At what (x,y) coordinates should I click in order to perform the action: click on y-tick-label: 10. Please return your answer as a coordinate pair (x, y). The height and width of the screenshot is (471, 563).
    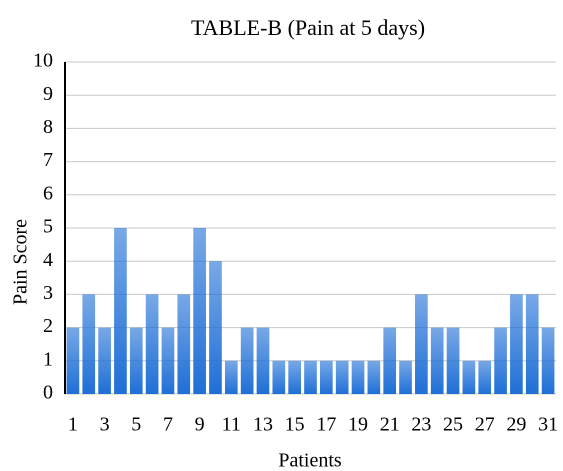
    Looking at the image, I should click on (43, 61).